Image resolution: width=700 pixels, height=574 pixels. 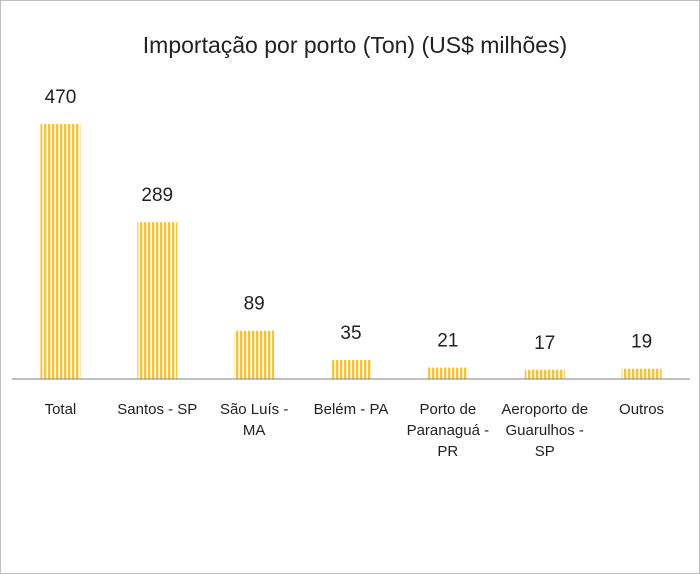 I want to click on x-tick-label: São Luís - MA, so click(x=254, y=420).